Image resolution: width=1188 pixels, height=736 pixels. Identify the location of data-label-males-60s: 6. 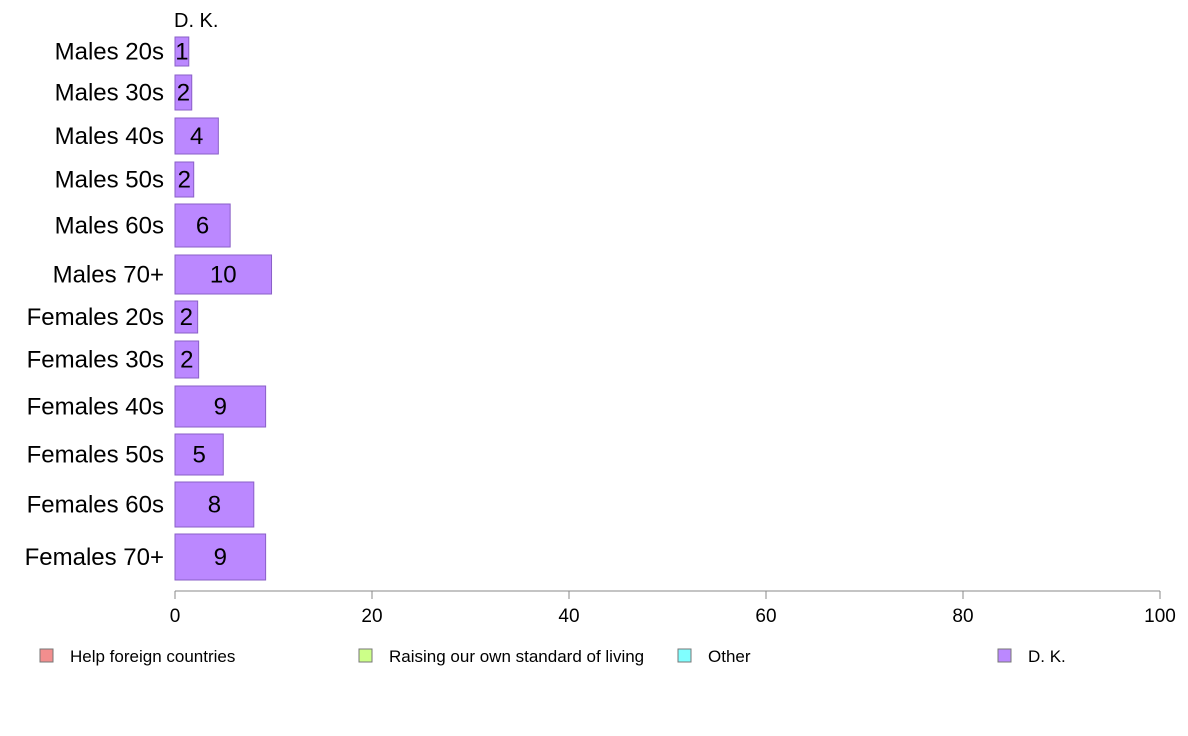
(202, 226).